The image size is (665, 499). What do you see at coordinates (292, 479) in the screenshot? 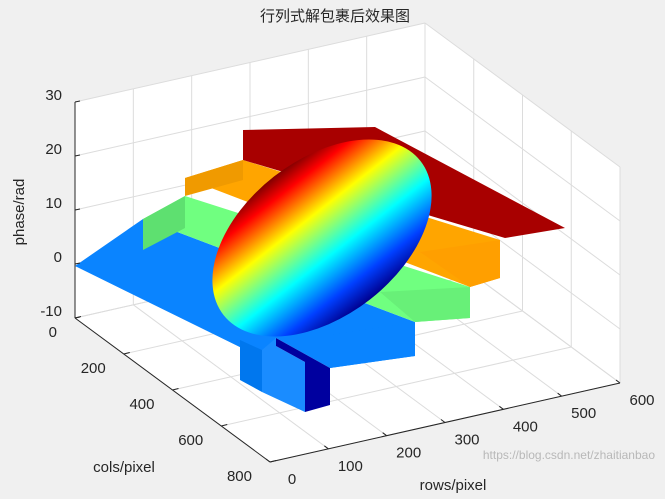
I see `x-tick-label: 0` at bounding box center [292, 479].